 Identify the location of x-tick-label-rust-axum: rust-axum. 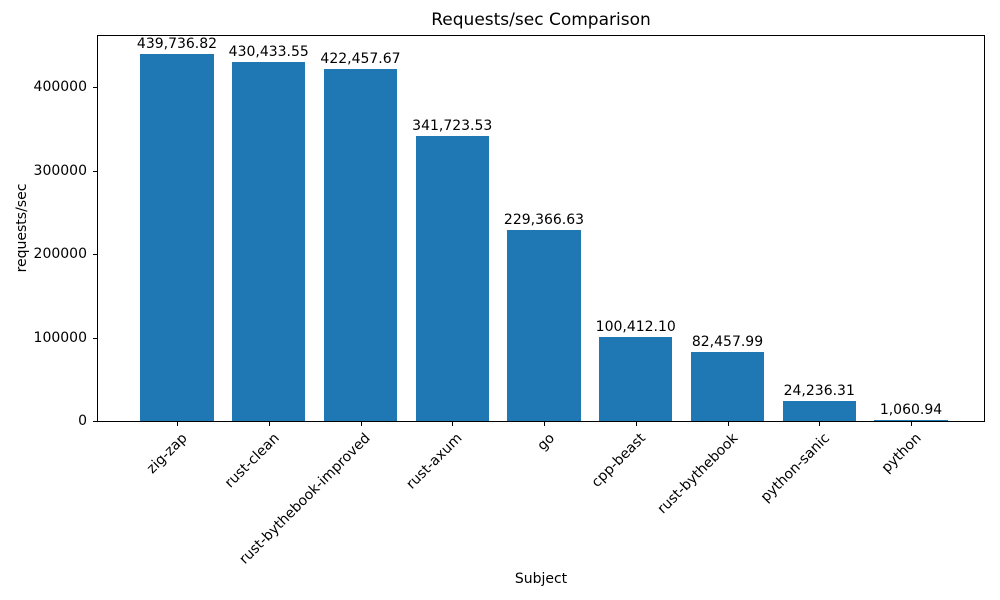
(434, 461).